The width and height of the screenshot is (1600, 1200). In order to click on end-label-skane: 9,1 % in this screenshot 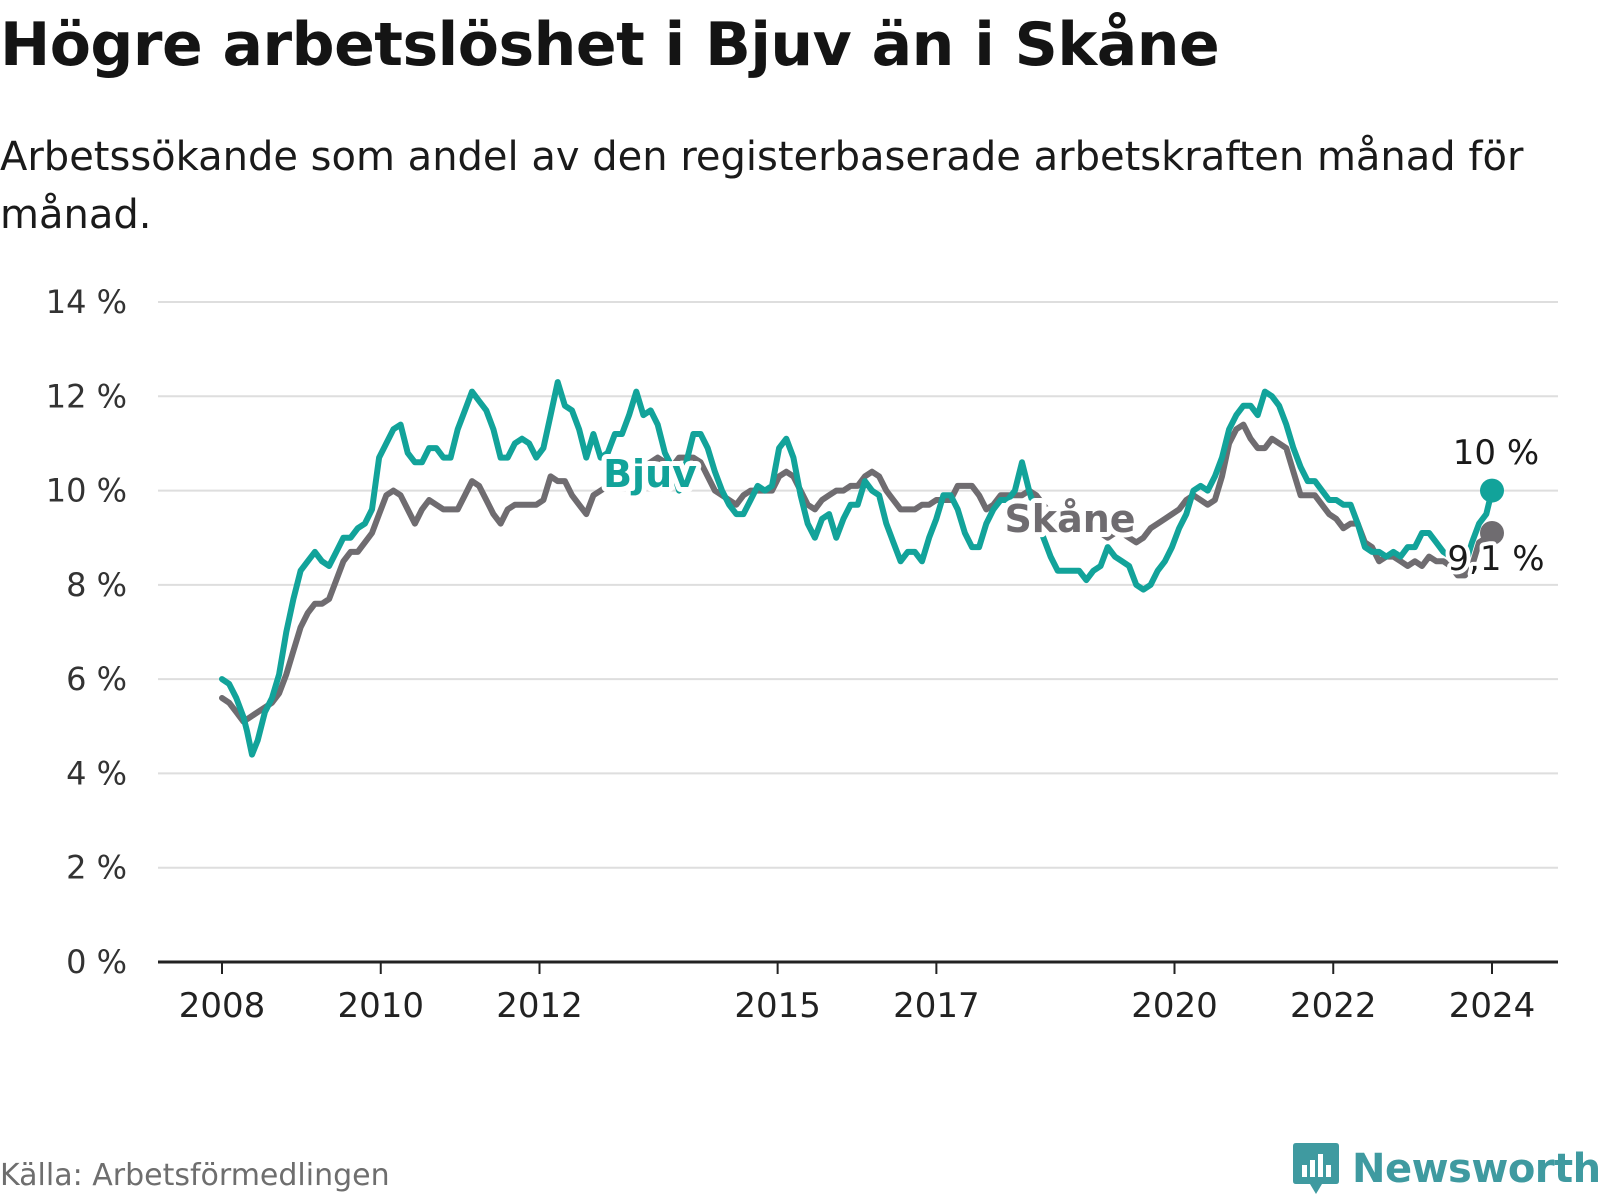, I will do `click(1495, 559)`.